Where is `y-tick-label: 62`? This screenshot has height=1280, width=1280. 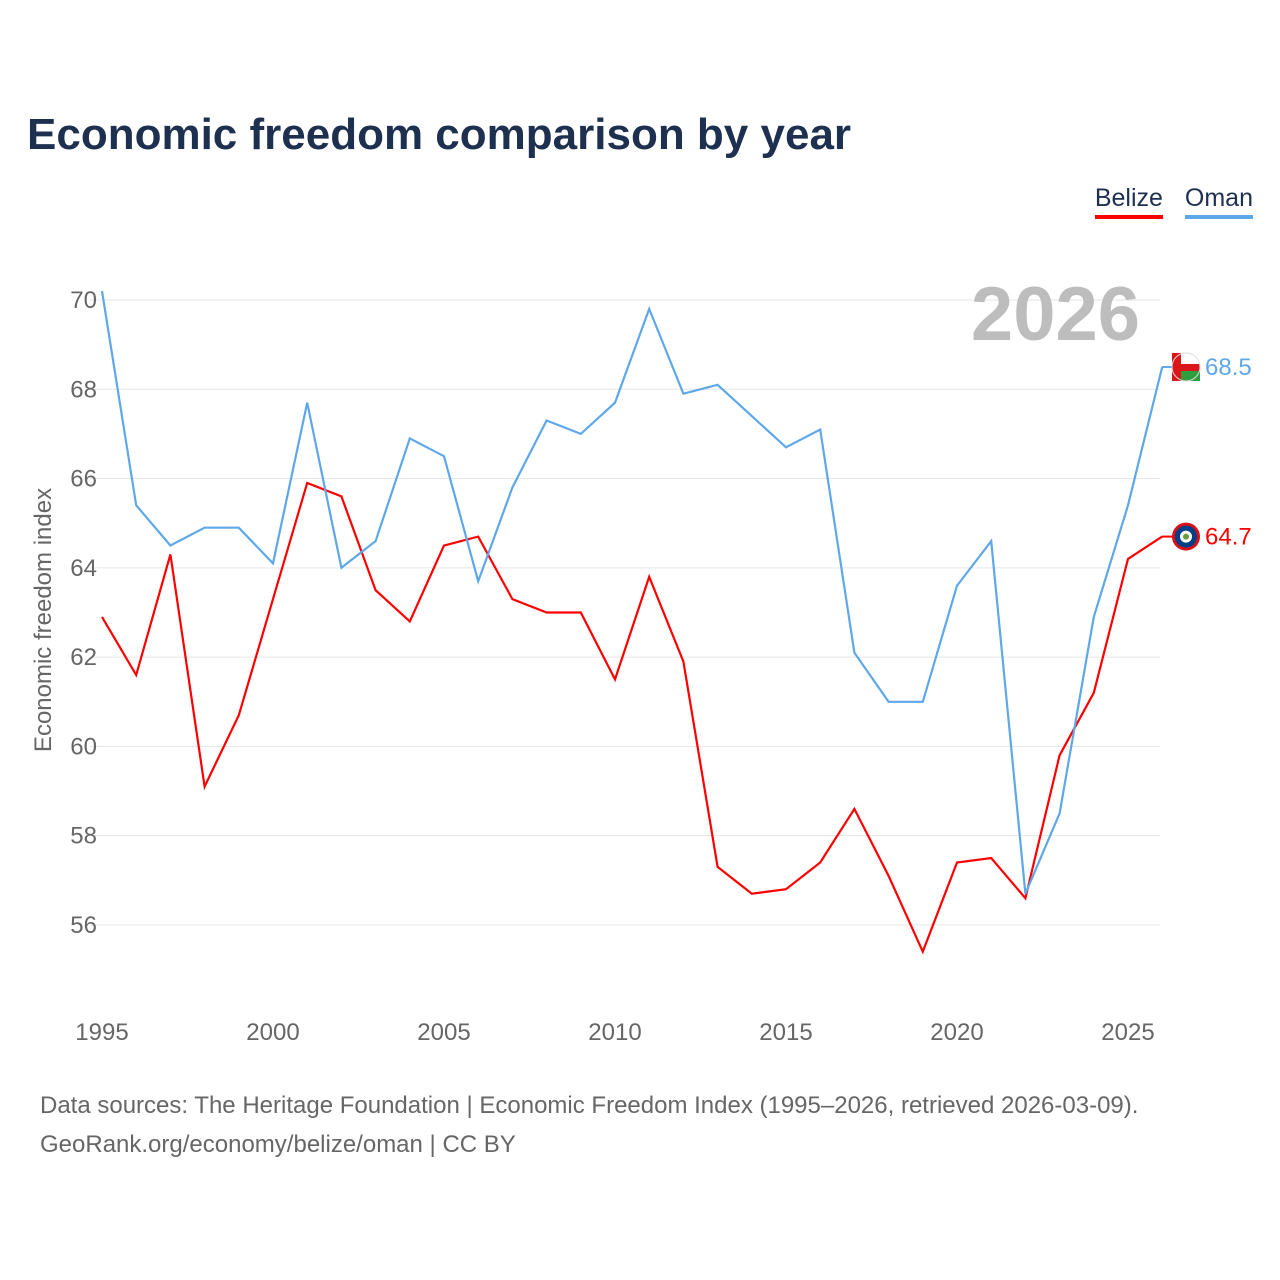
y-tick-label: 62 is located at coordinates (83, 657).